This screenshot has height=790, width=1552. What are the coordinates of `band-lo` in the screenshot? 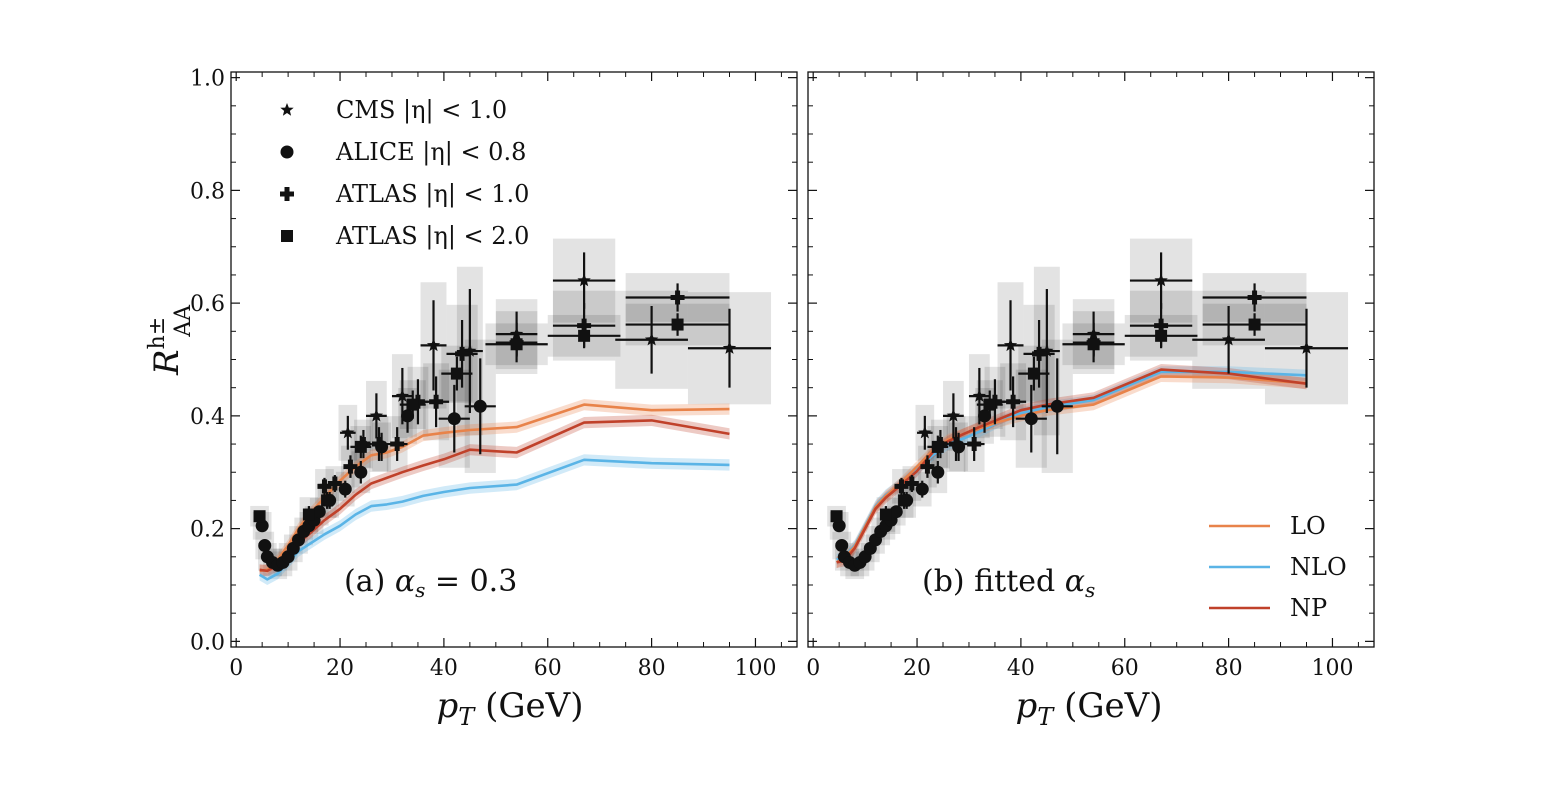 It's located at (1071, 469).